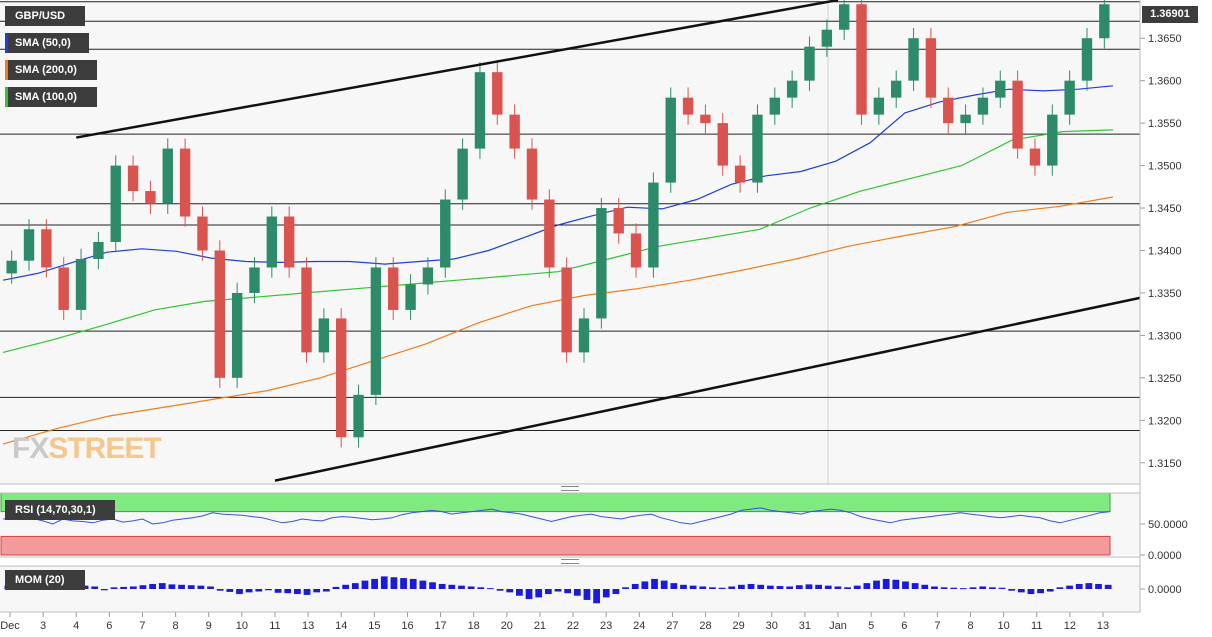 Image resolution: width=1212 pixels, height=637 pixels. Describe the element at coordinates (705, 626) in the screenshot. I see `time-tick-label: 28` at that location.